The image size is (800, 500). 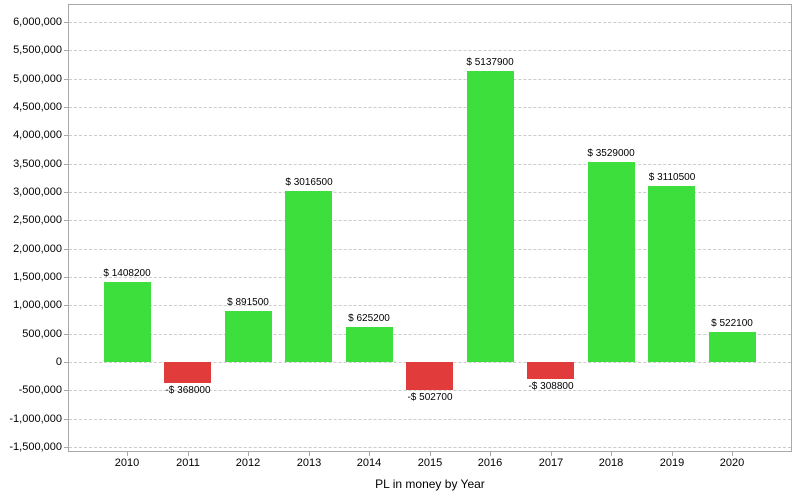 I want to click on bar-value-label: $ 3110500, so click(x=672, y=177).